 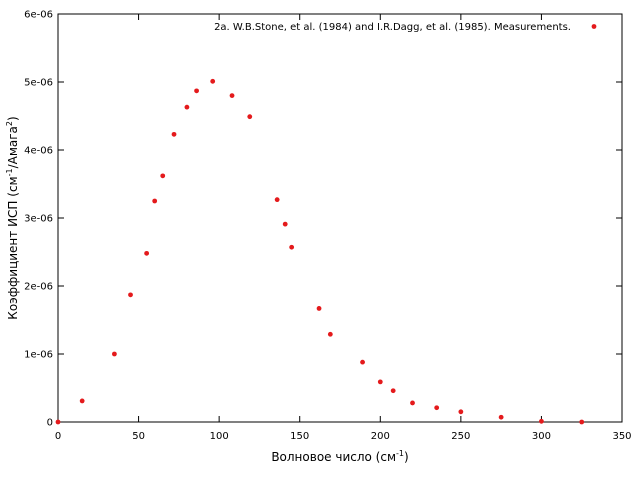 What do you see at coordinates (380, 436) in the screenshot?
I see `x-tick-label: 200` at bounding box center [380, 436].